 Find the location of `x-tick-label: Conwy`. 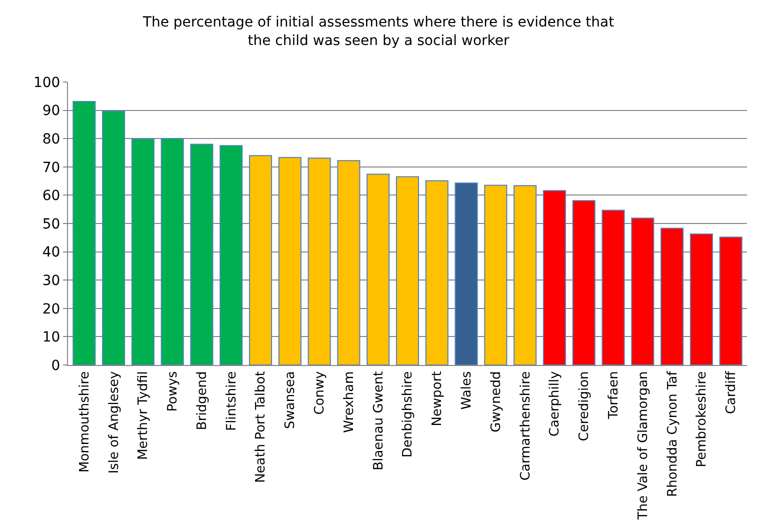

x-tick-label: Conwy is located at coordinates (320, 392).